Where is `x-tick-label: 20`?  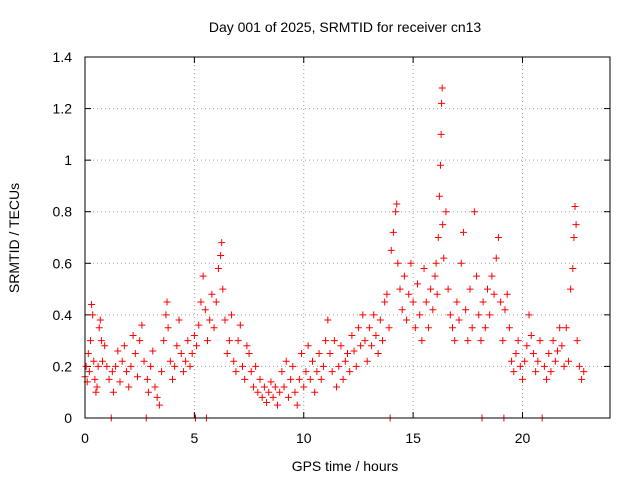 x-tick-label: 20 is located at coordinates (523, 438).